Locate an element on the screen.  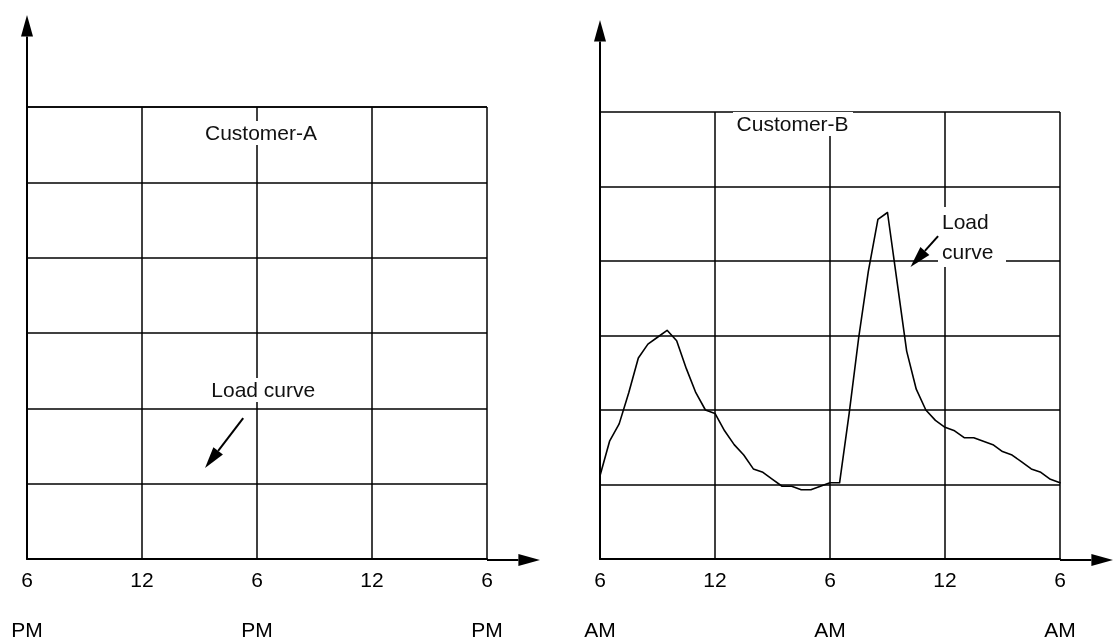
text: Customer-B is located at coordinates (792, 124).